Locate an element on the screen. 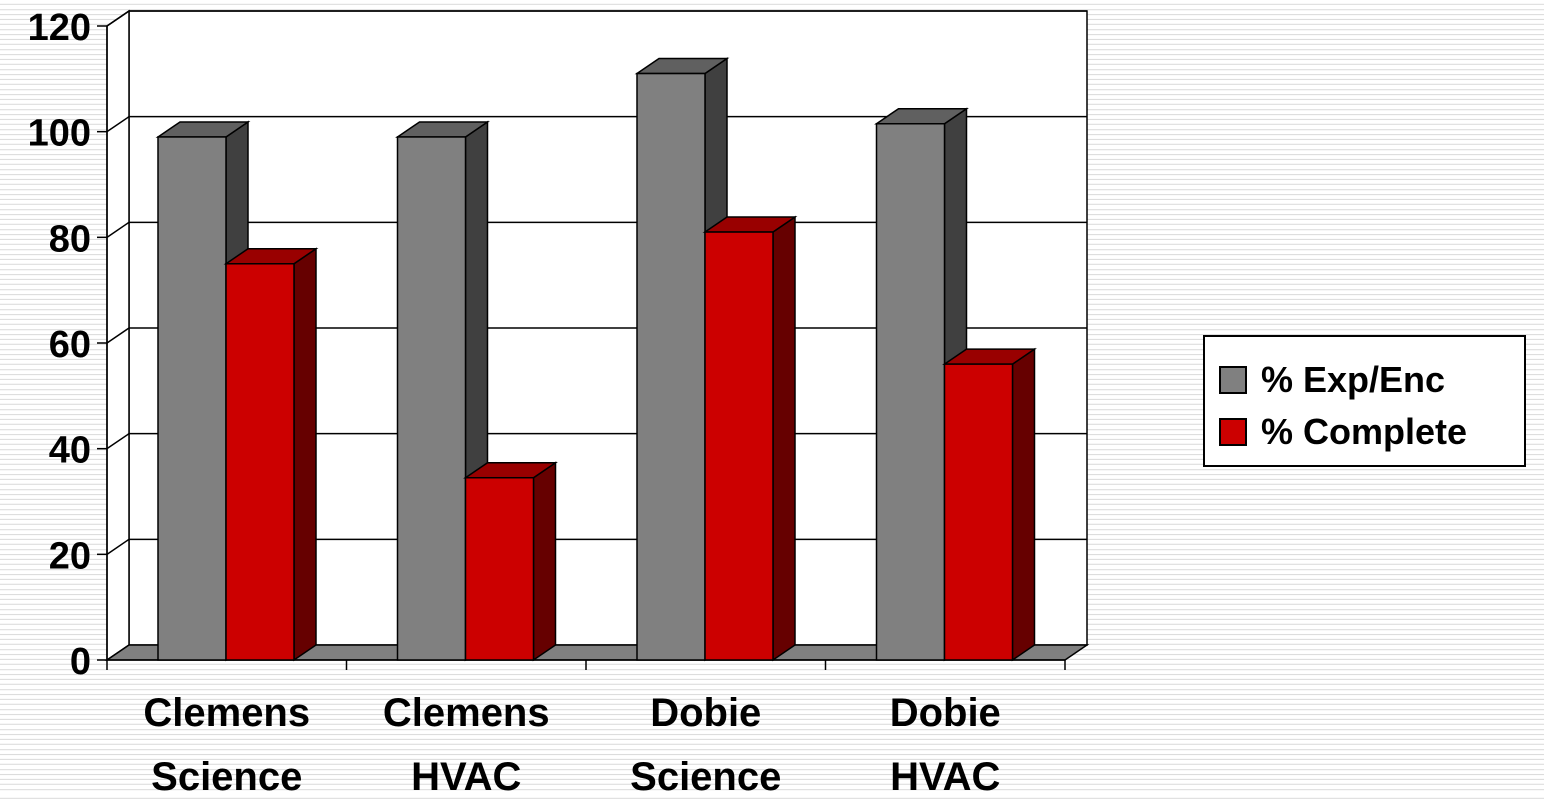 Image resolution: width=1544 pixels, height=799 pixels. ytick-label-120: 120 is located at coordinates (59, 28).